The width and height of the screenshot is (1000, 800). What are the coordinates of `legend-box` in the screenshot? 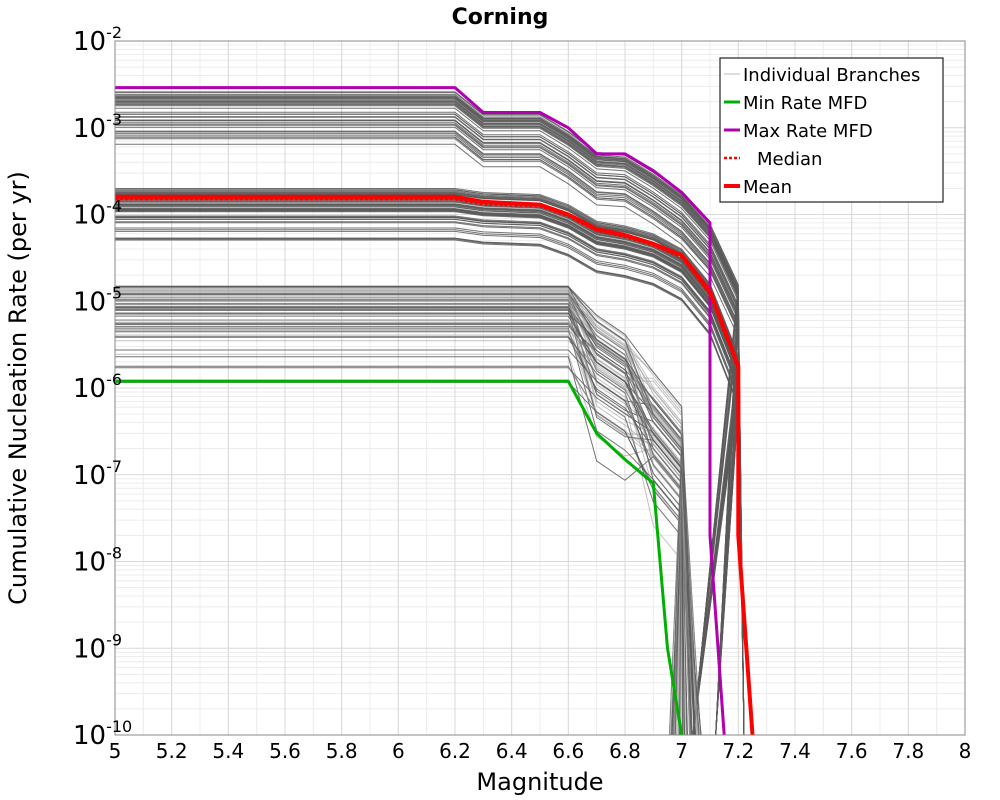 It's located at (831, 130).